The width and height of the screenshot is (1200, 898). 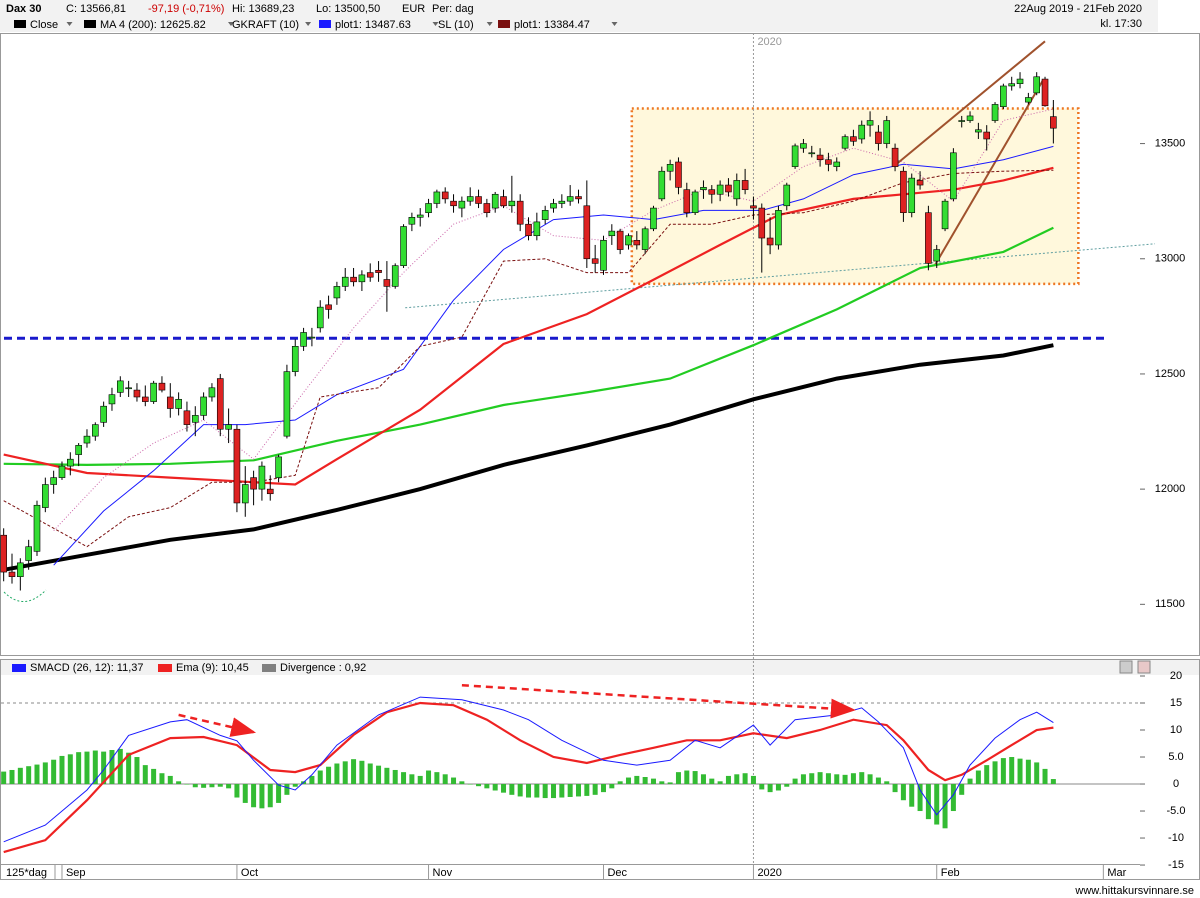 What do you see at coordinates (780, 276) in the screenshot?
I see `trend-line` at bounding box center [780, 276].